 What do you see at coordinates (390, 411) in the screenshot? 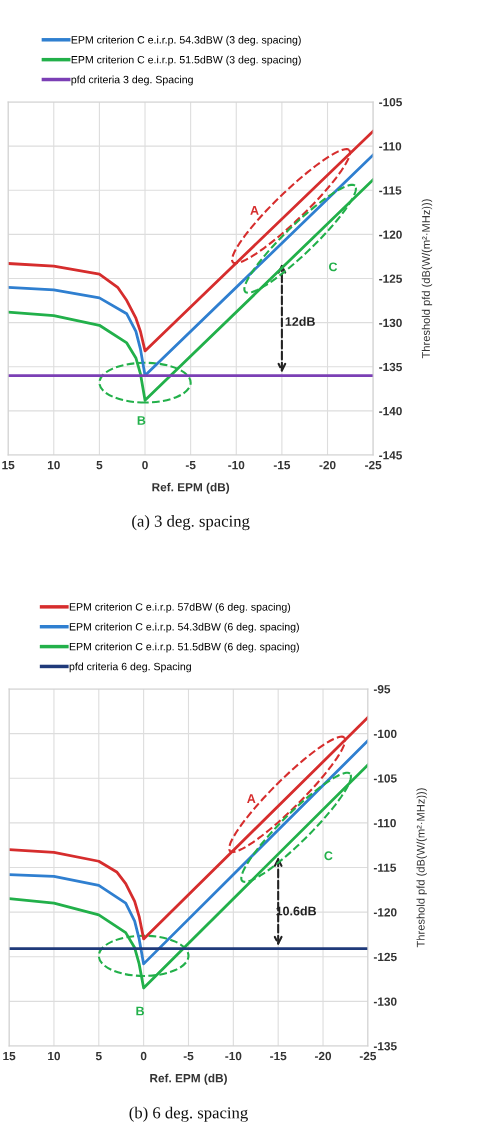
I see `y-tick-label: -140` at bounding box center [390, 411].